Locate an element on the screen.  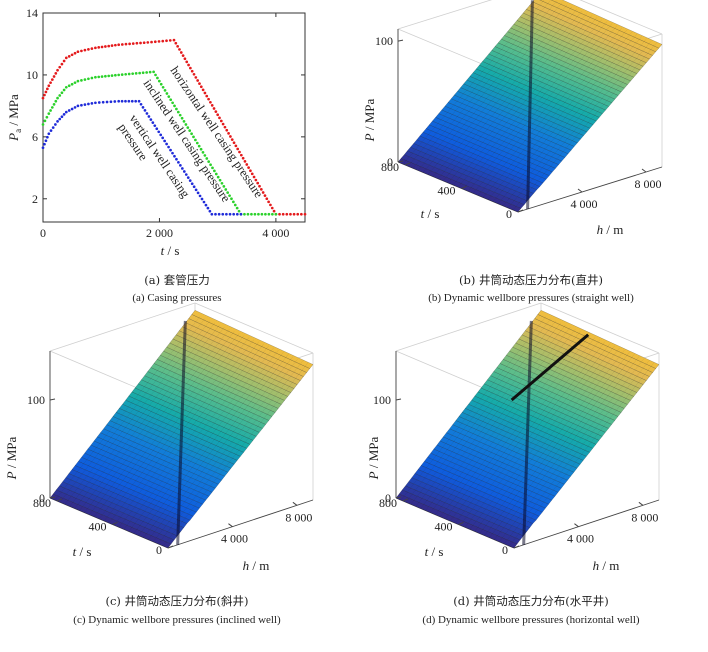
t-axis-label: t / s is located at coordinates (430, 213).